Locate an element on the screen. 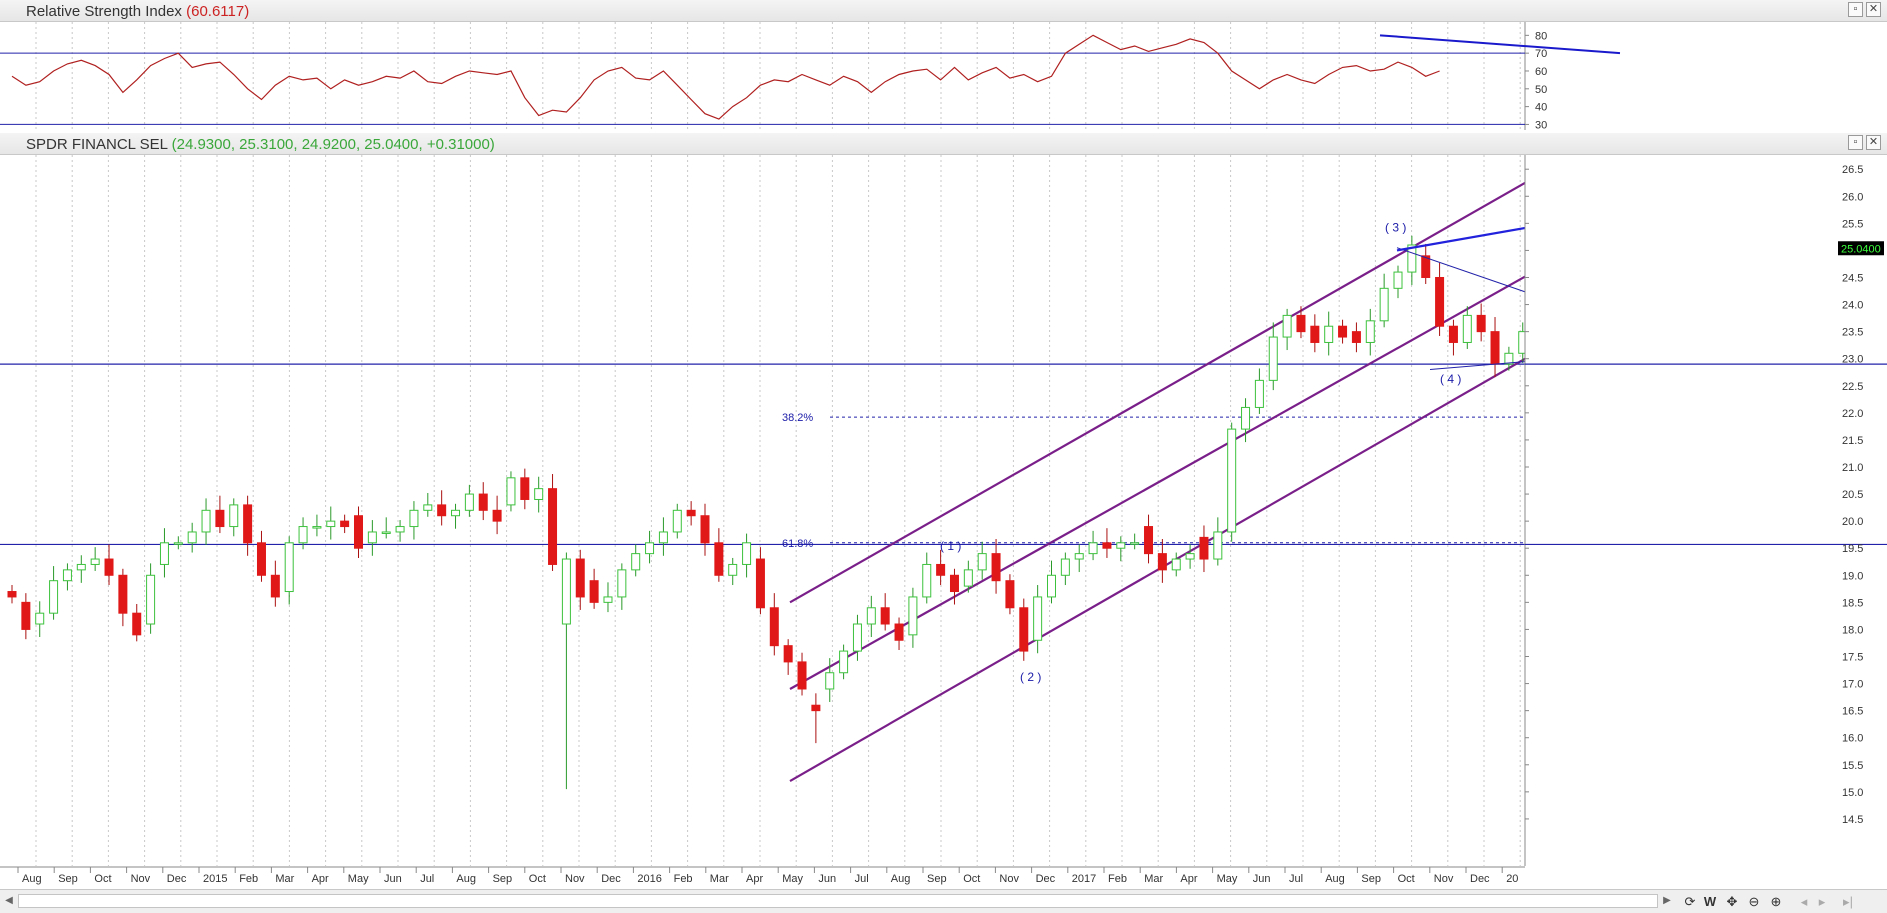 The width and height of the screenshot is (1887, 913). price-tick-label: 20.0 is located at coordinates (1852, 522).